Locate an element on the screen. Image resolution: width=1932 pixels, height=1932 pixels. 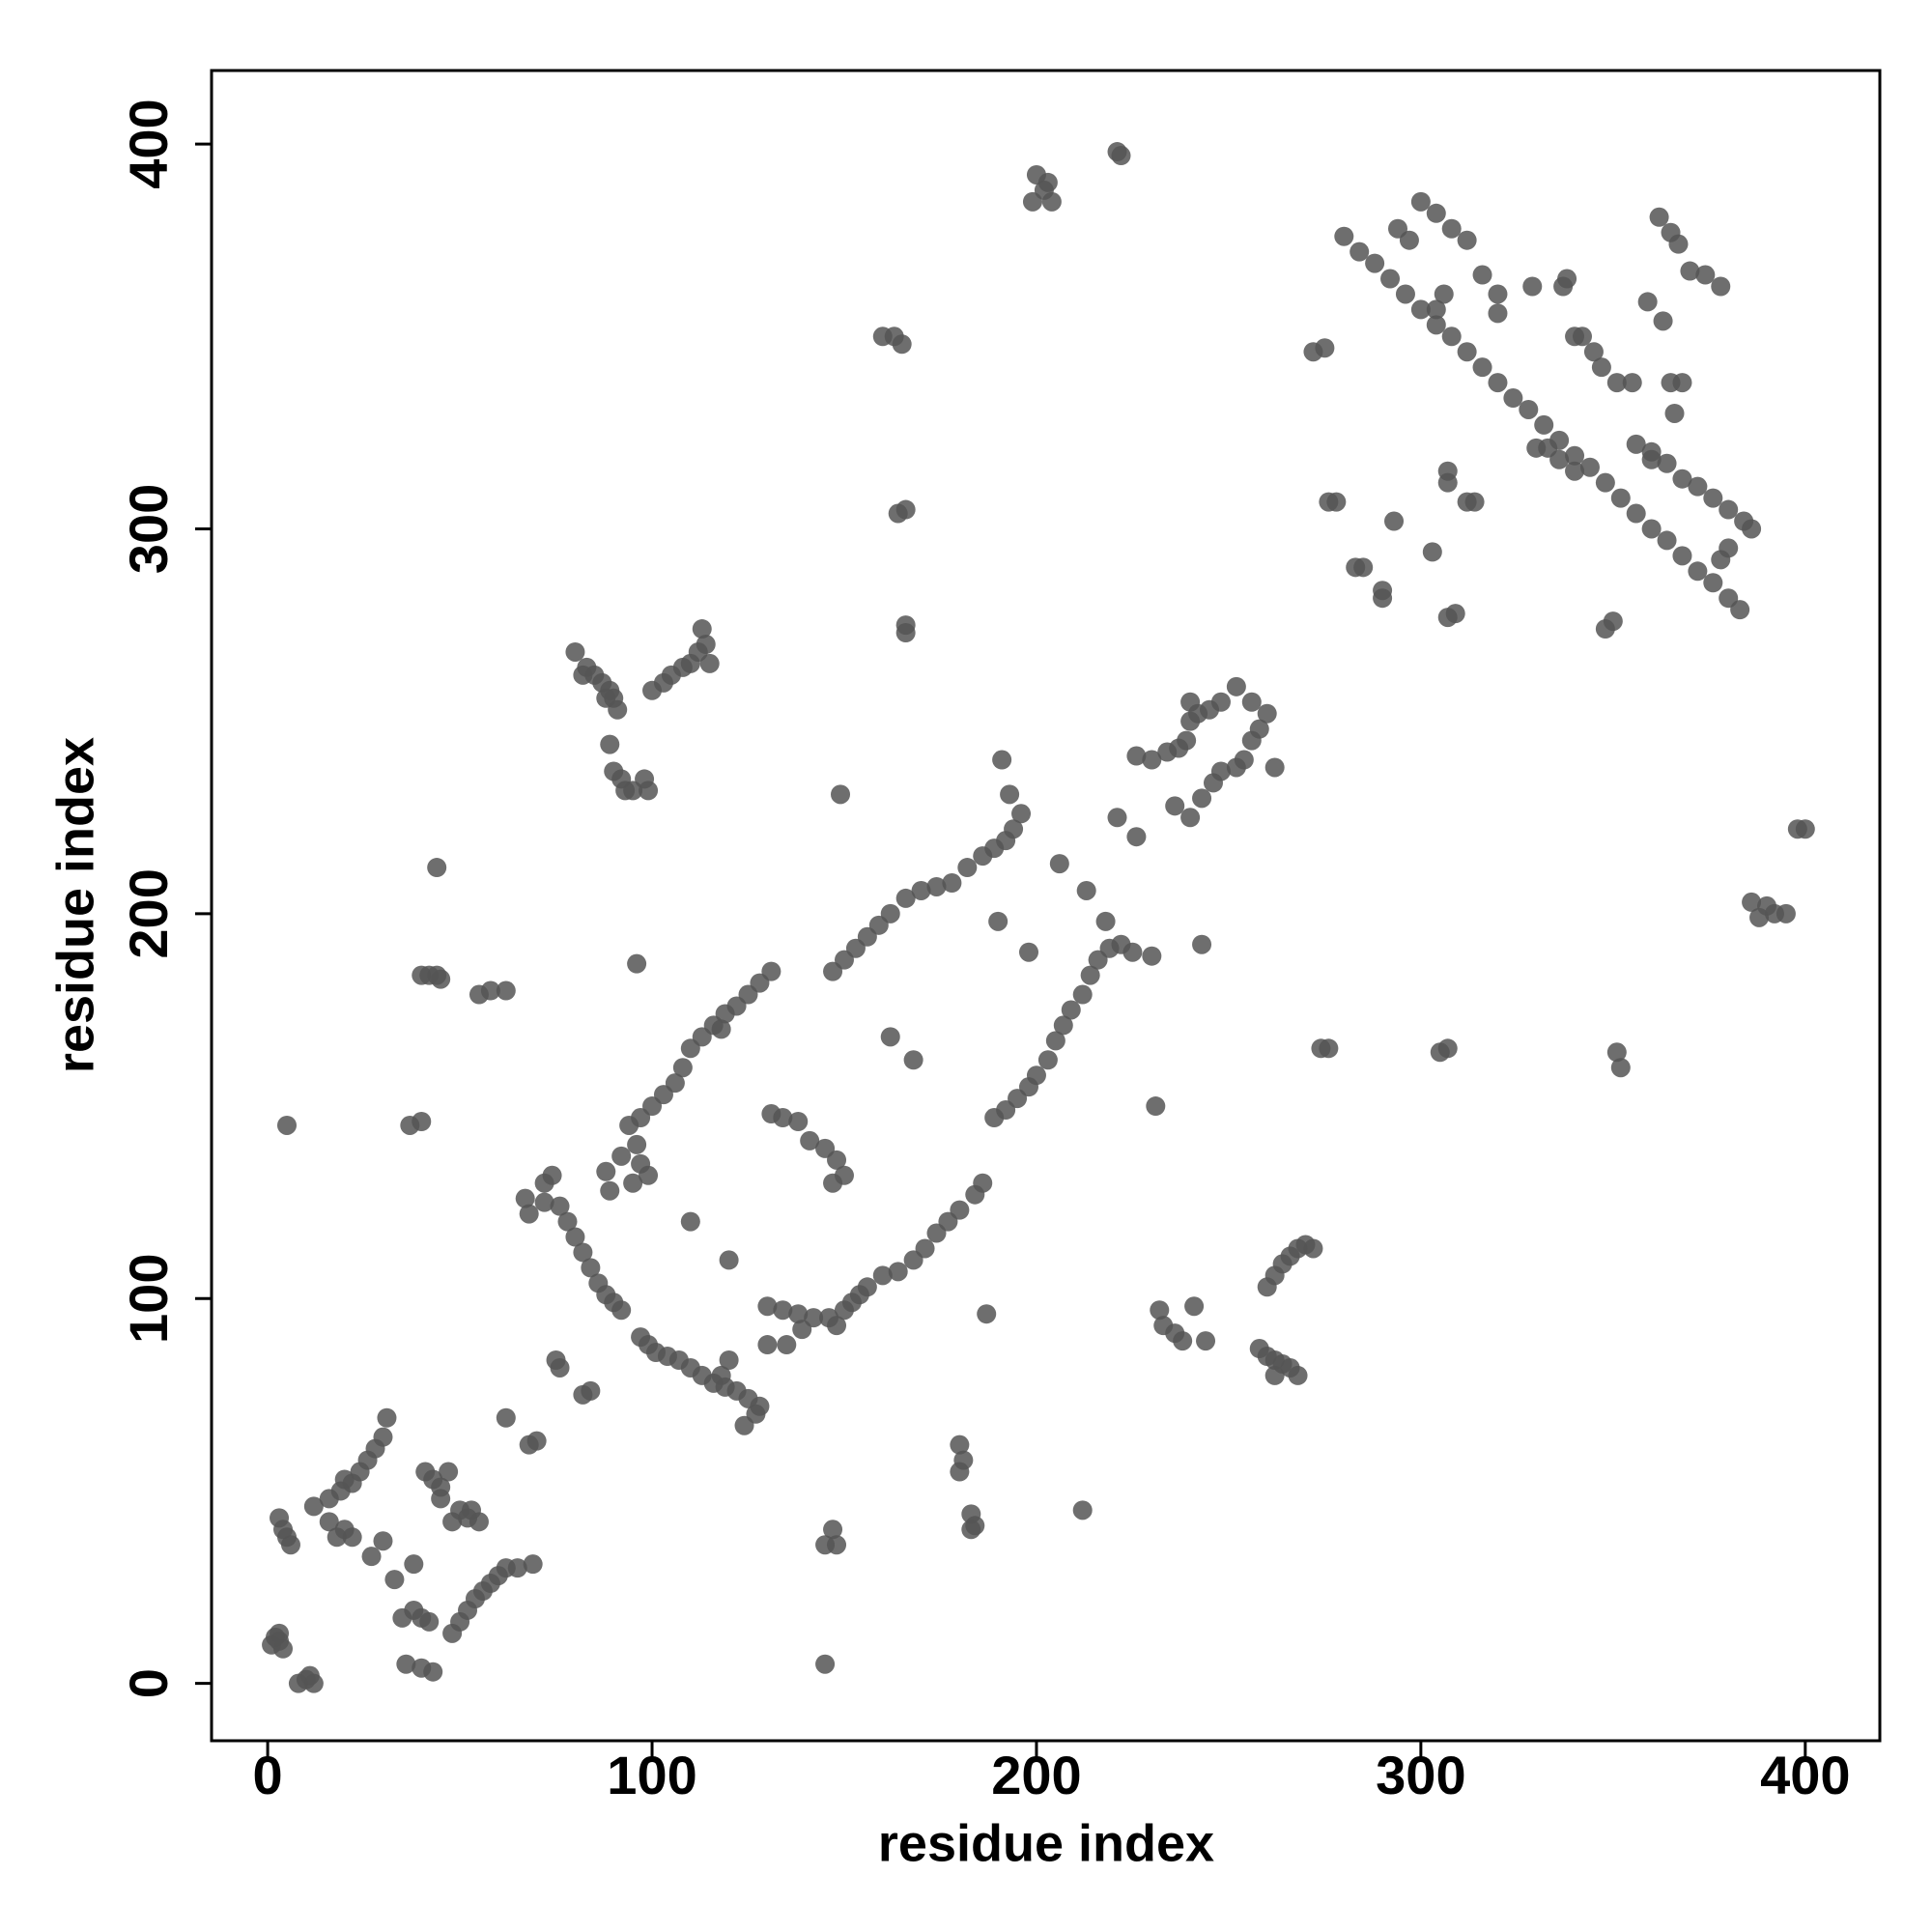
x-tick-label: 300 is located at coordinates (1420, 1775).